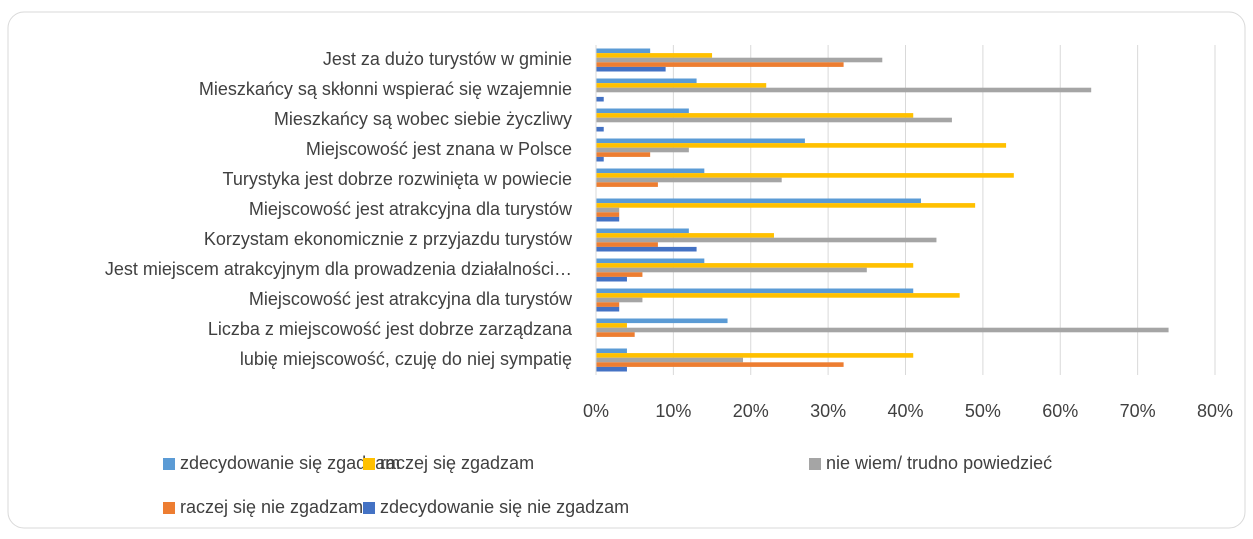 This screenshot has width=1253, height=539. Describe the element at coordinates (596, 411) in the screenshot. I see `x-tick-label: 0%` at that location.